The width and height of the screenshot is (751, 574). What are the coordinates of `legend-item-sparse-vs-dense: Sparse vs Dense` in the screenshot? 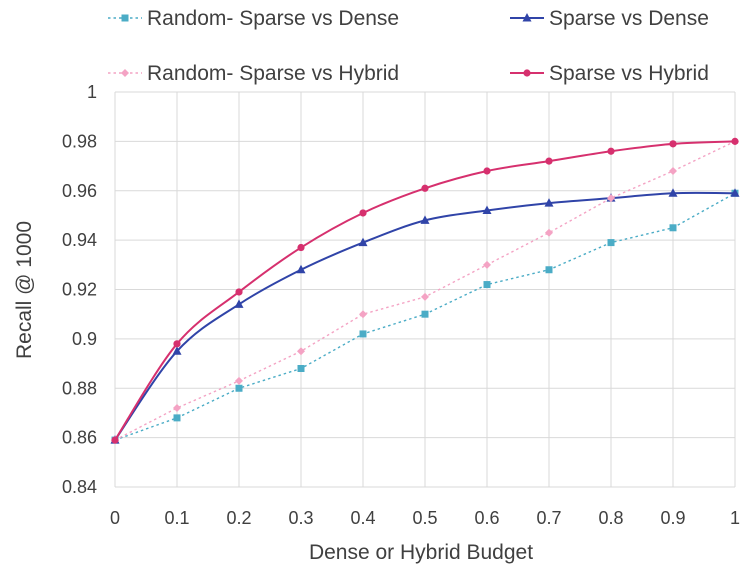 It's located at (609, 18).